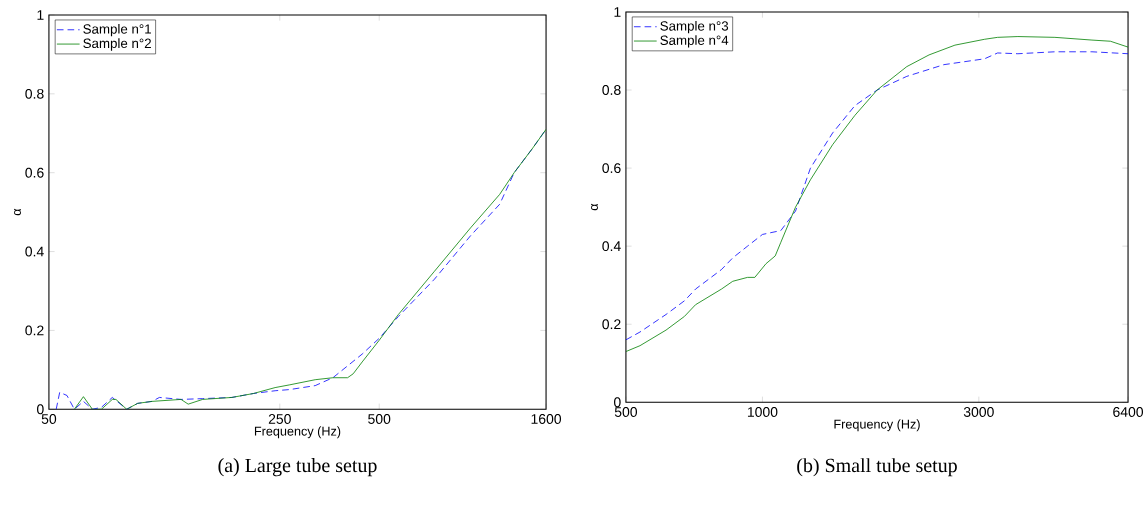  I want to click on x-tick-label: 6400, so click(1128, 411).